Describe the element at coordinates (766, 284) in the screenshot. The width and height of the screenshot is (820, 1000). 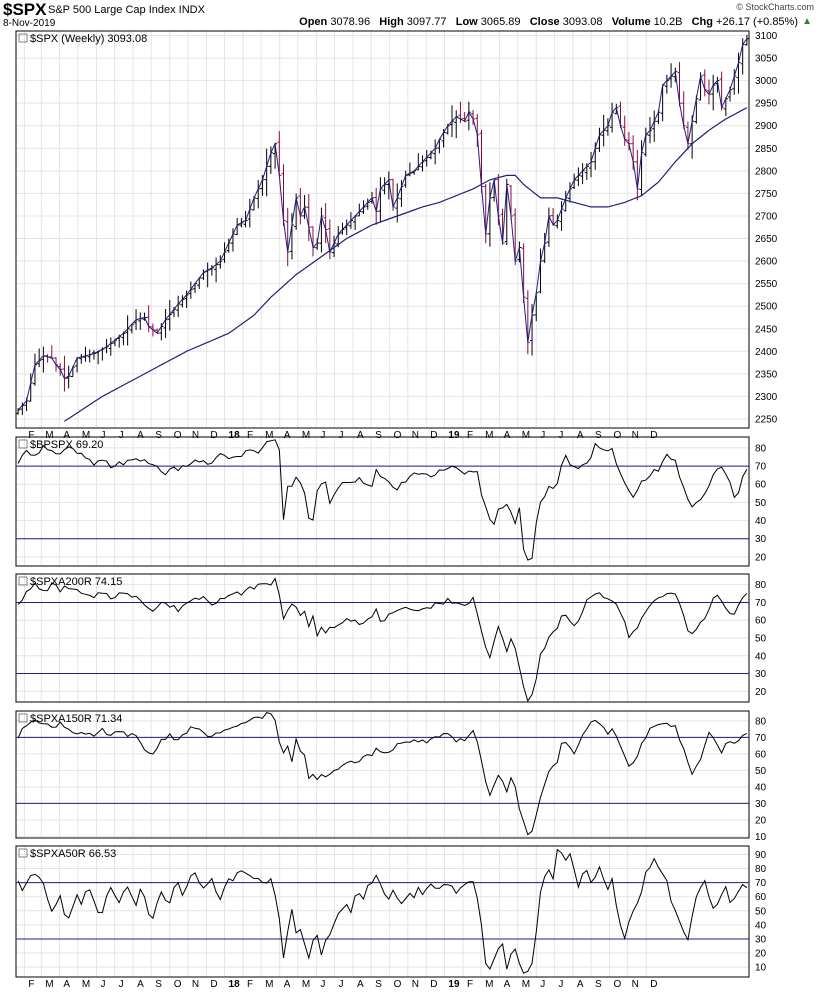
I see `y-tick-label: 2550` at that location.